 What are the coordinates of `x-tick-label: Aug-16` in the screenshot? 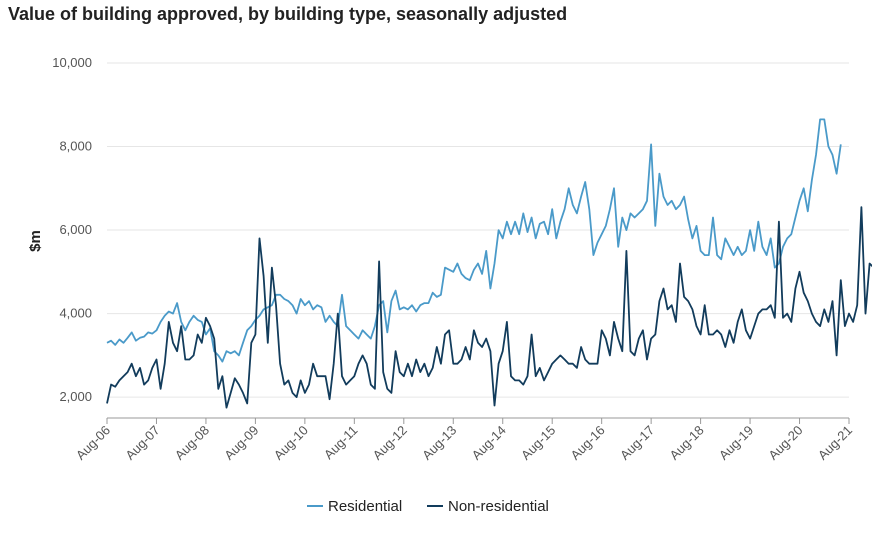 It's located at (588, 443).